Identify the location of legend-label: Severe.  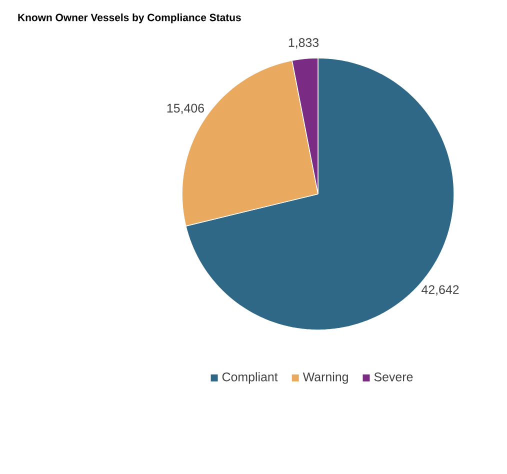
(393, 377).